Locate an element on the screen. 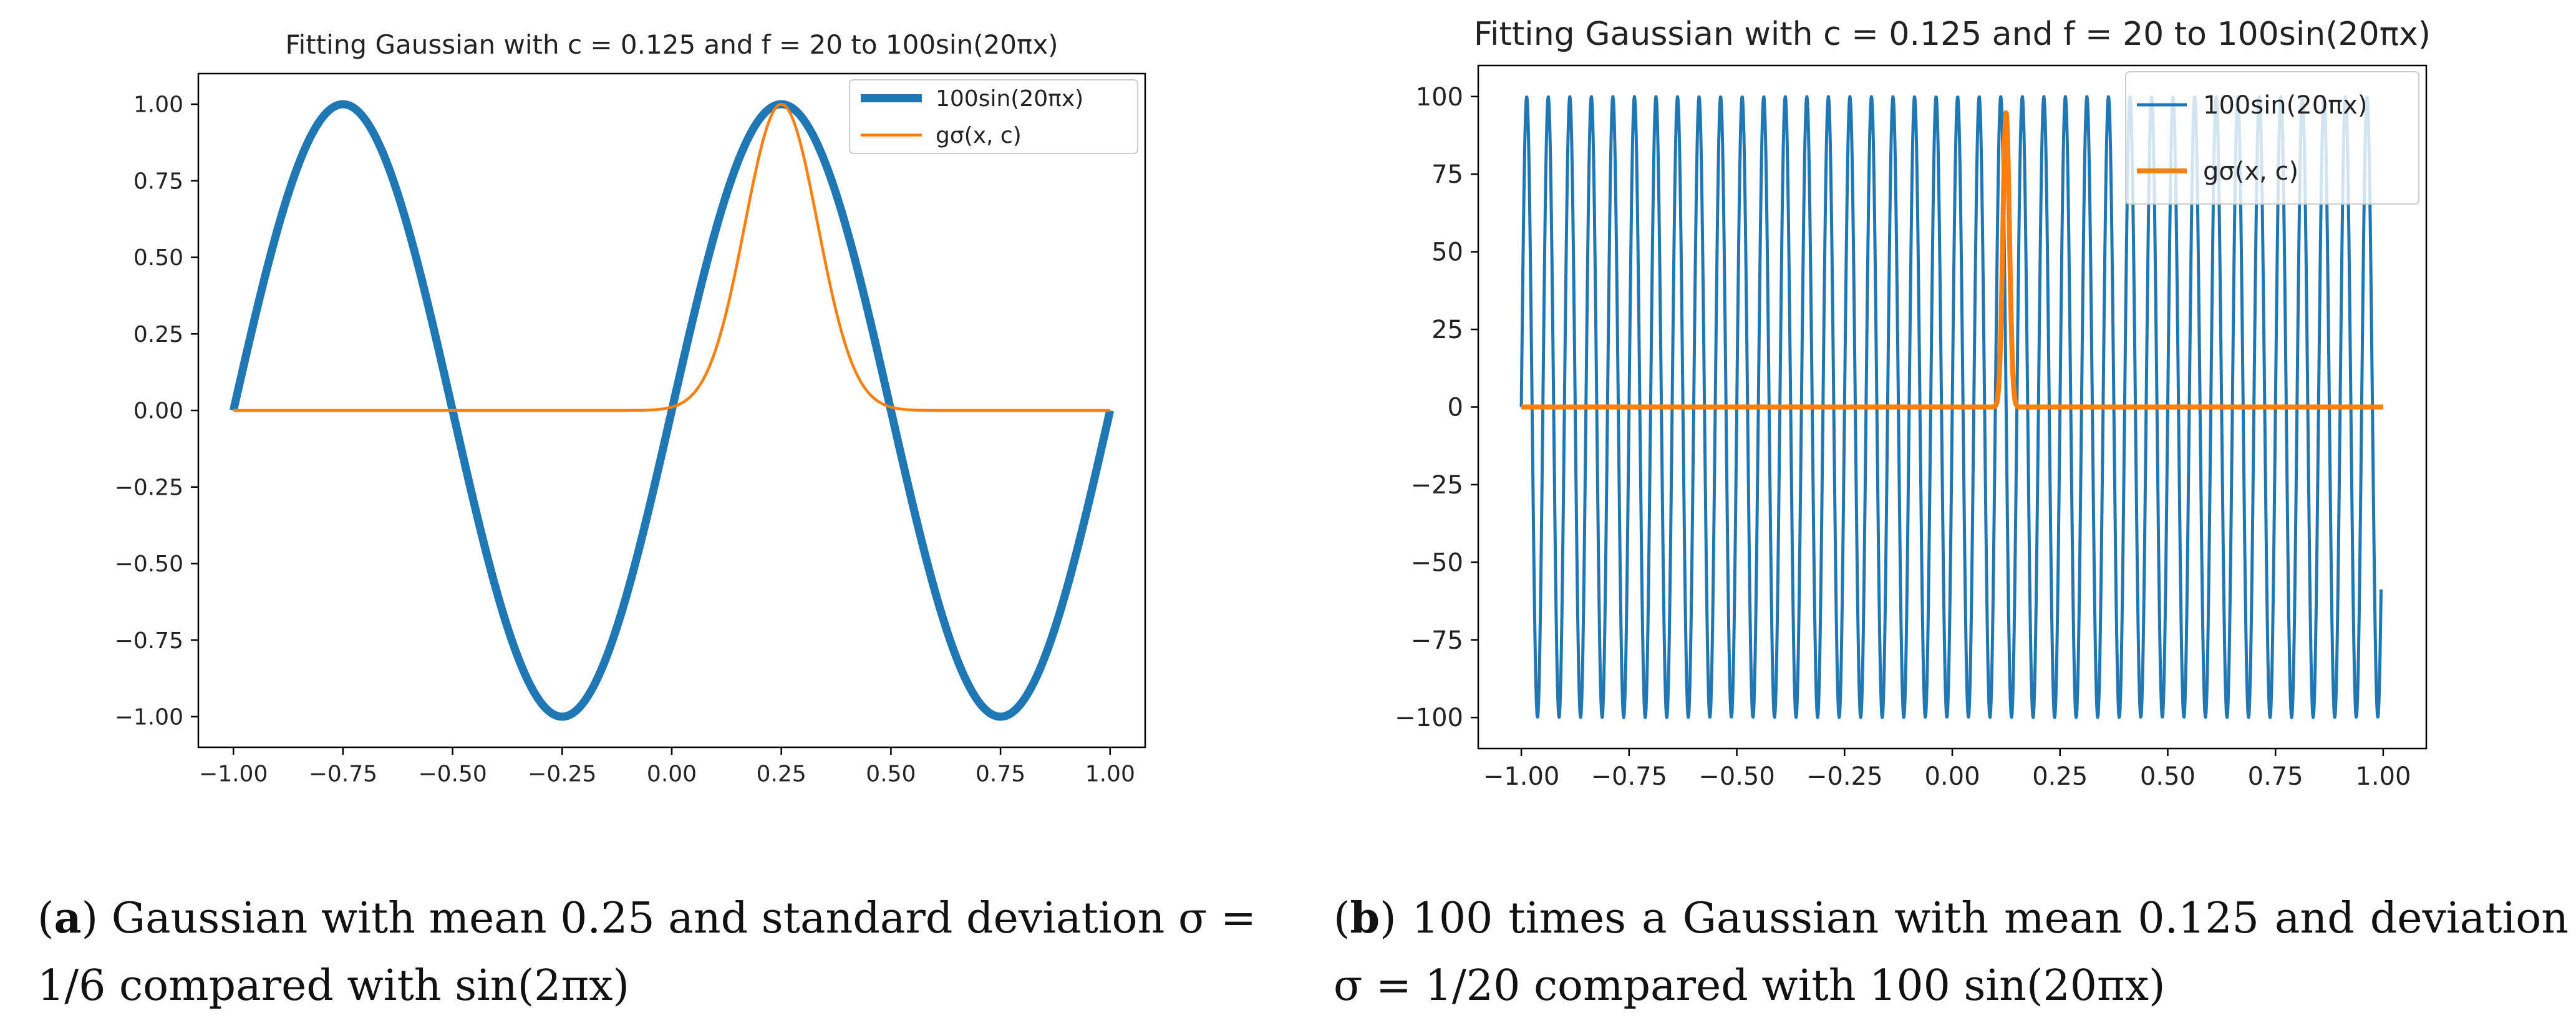 The height and width of the screenshot is (1028, 2576). y-tick-label: −0.25 is located at coordinates (149, 487).